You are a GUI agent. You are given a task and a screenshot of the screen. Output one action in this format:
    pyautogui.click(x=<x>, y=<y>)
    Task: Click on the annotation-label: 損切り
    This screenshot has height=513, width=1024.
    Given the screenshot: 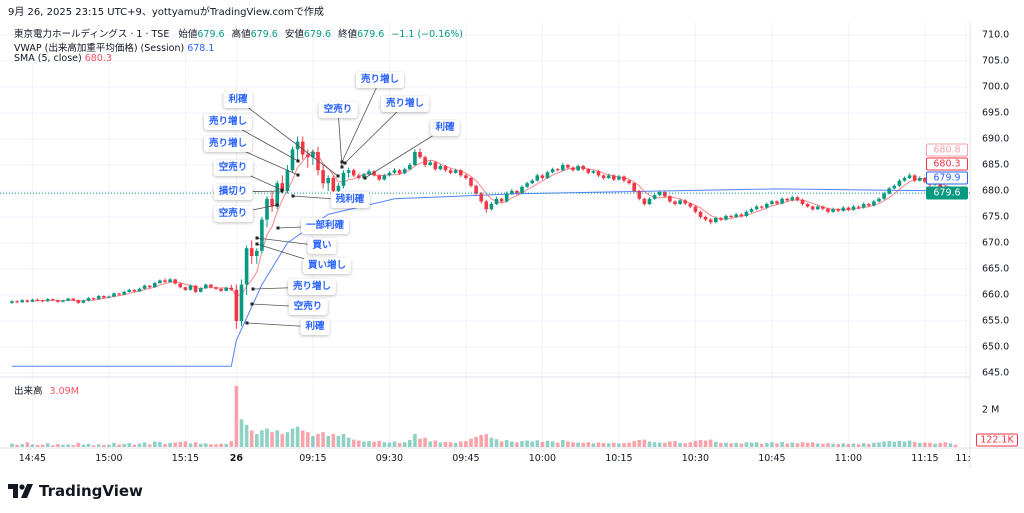 What is the action you would take?
    pyautogui.click(x=233, y=192)
    